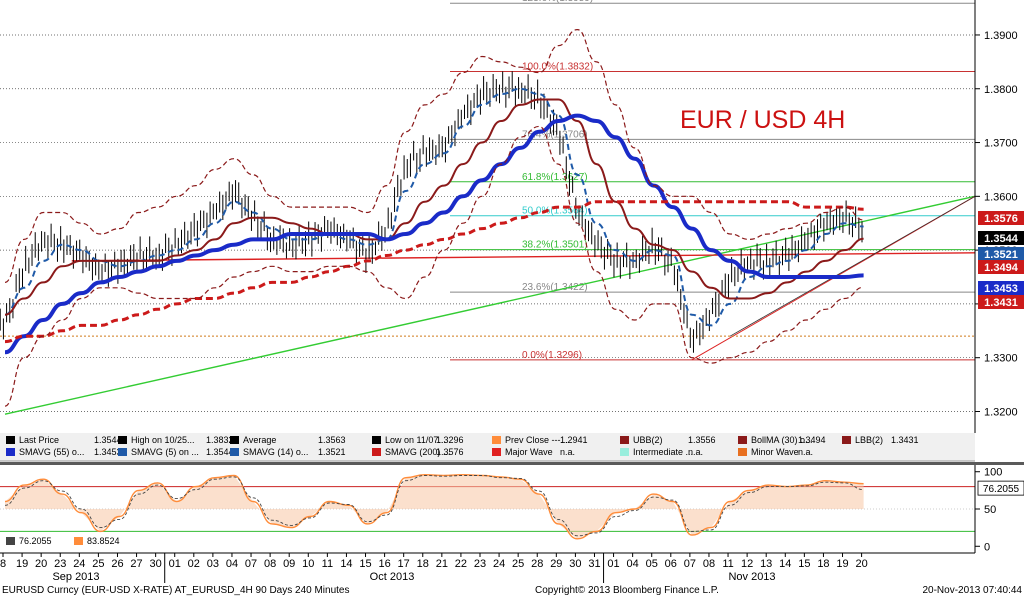 This screenshot has height=597, width=1024. I want to click on time-tick-label: 29, so click(556, 564).